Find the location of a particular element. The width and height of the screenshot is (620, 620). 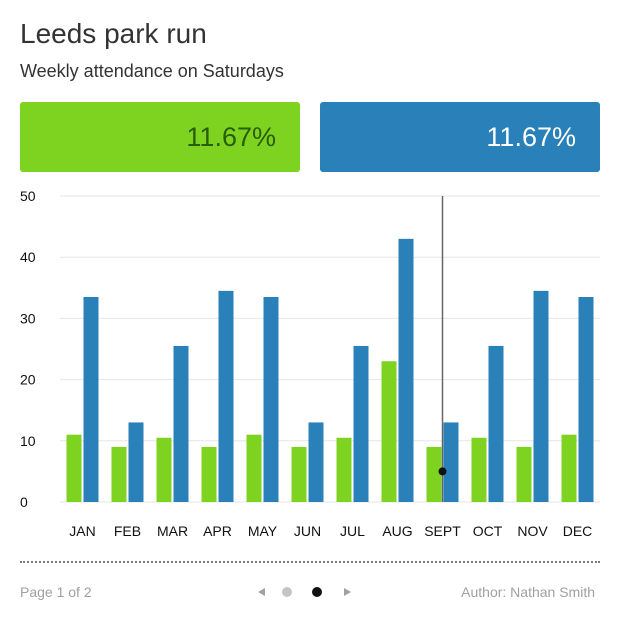

x-tick-label: DEC is located at coordinates (578, 531).